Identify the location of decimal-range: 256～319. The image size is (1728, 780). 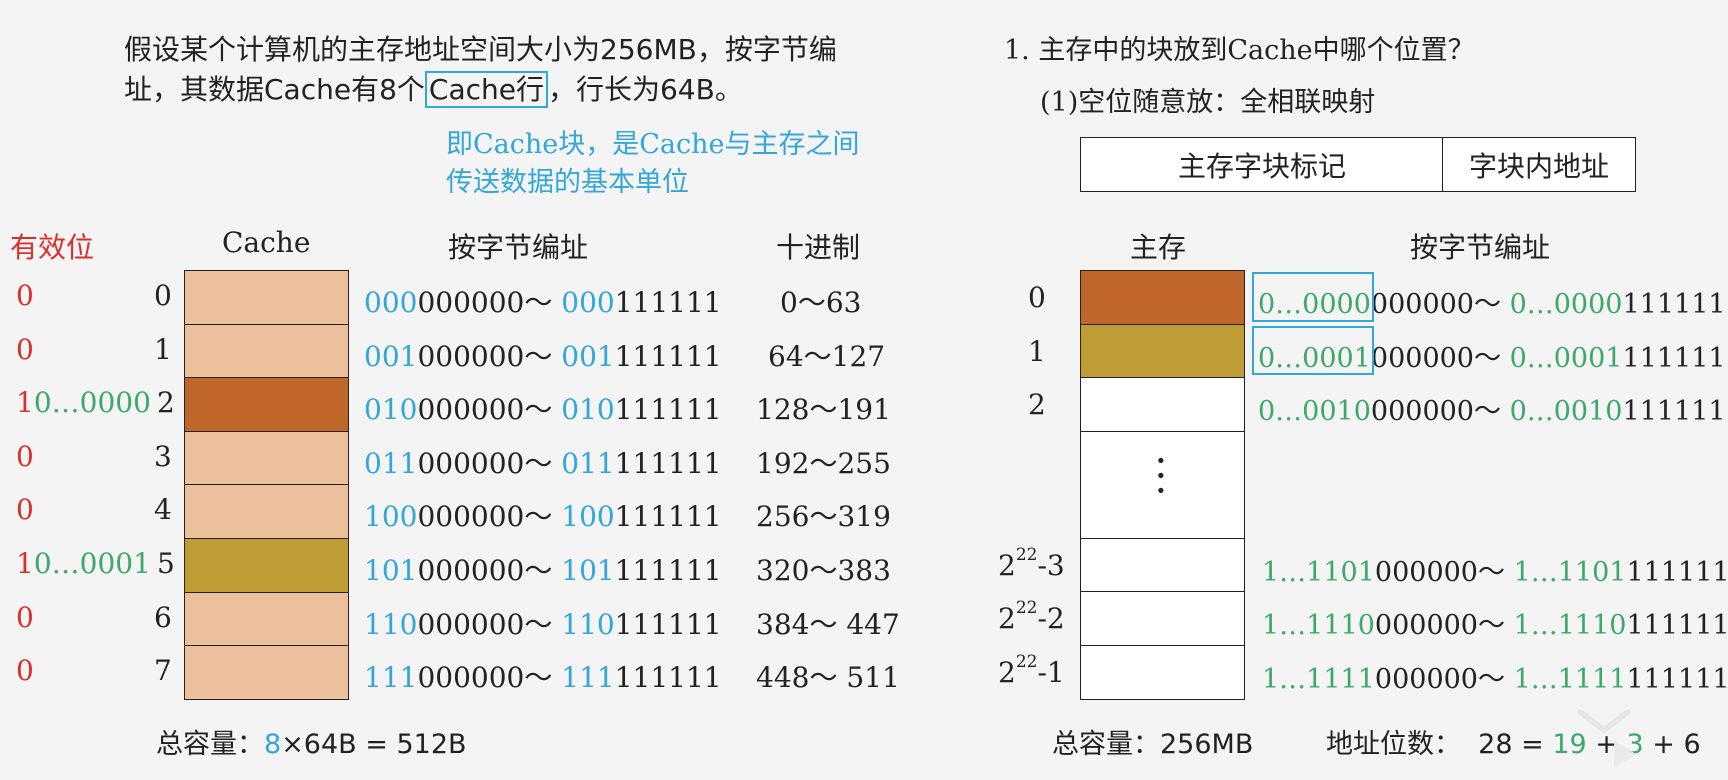
(823, 517).